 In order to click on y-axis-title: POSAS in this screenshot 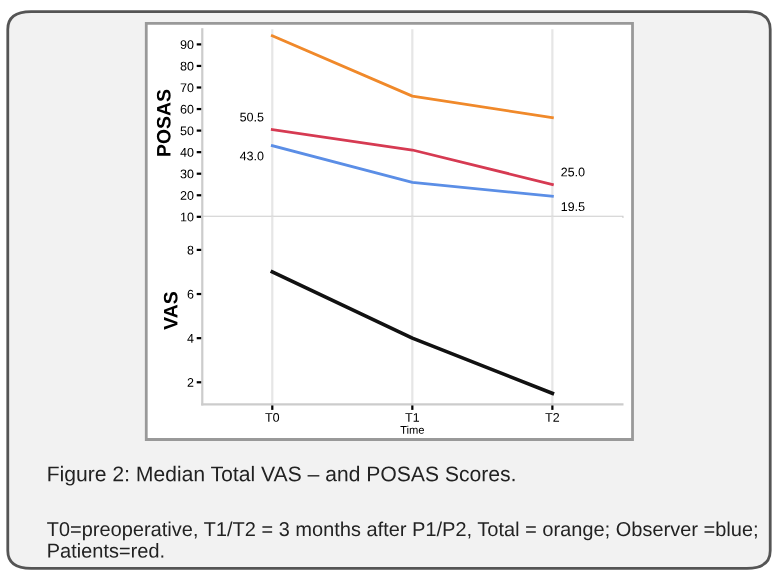, I will do `click(163, 122)`.